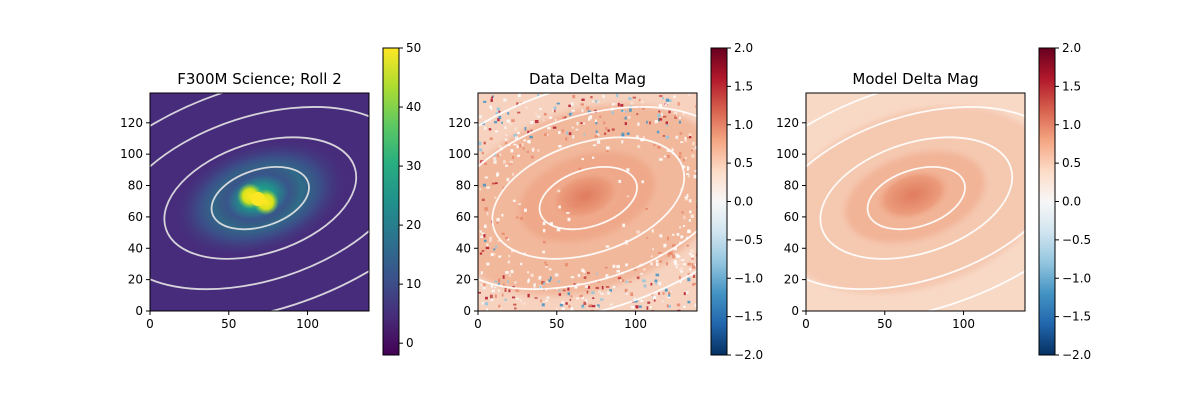  Describe the element at coordinates (915, 202) in the screenshot. I see `heatmap-image` at that location.